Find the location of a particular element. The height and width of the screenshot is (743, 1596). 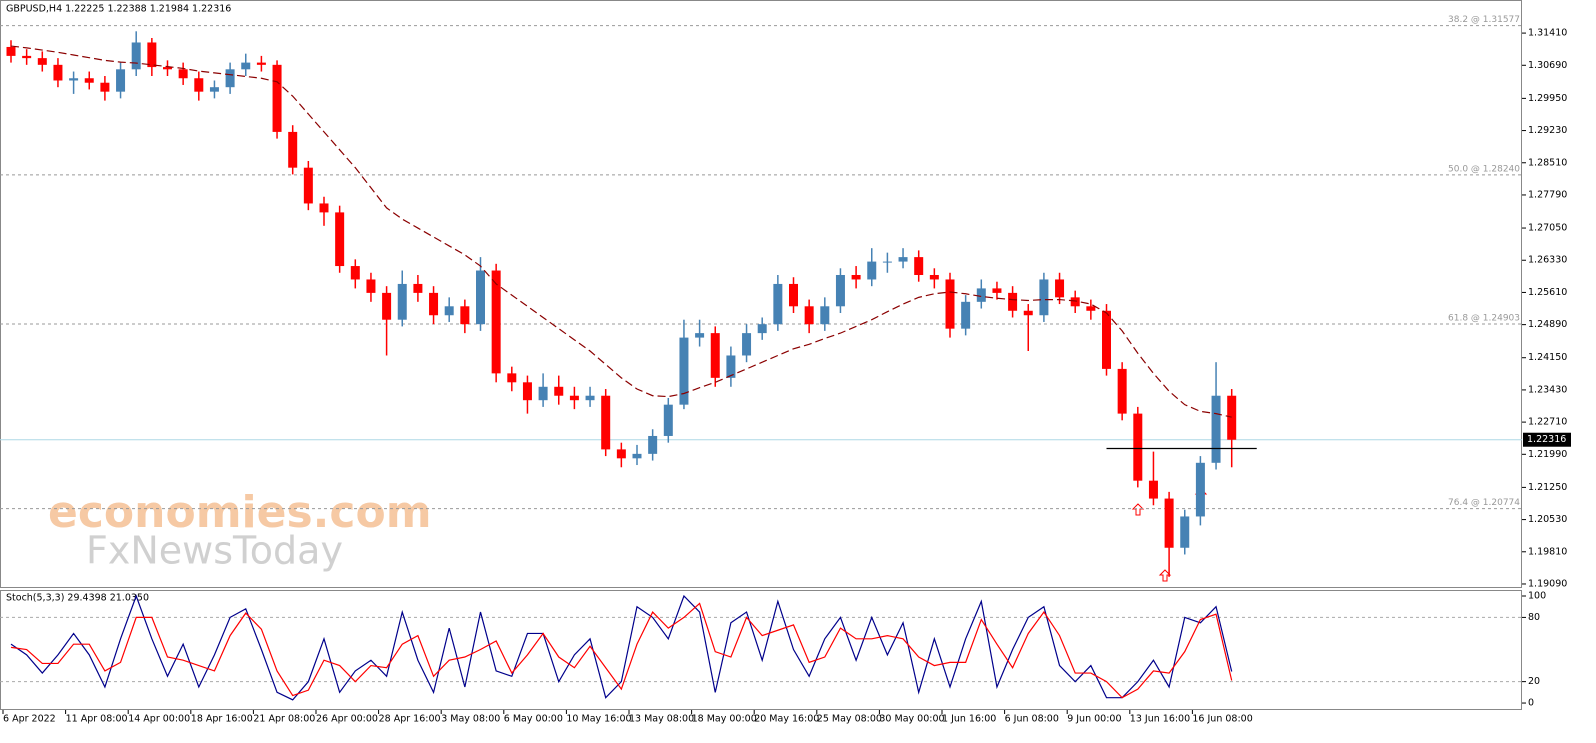

x-tick-label: 13 Jun 16:00 is located at coordinates (1160, 719).